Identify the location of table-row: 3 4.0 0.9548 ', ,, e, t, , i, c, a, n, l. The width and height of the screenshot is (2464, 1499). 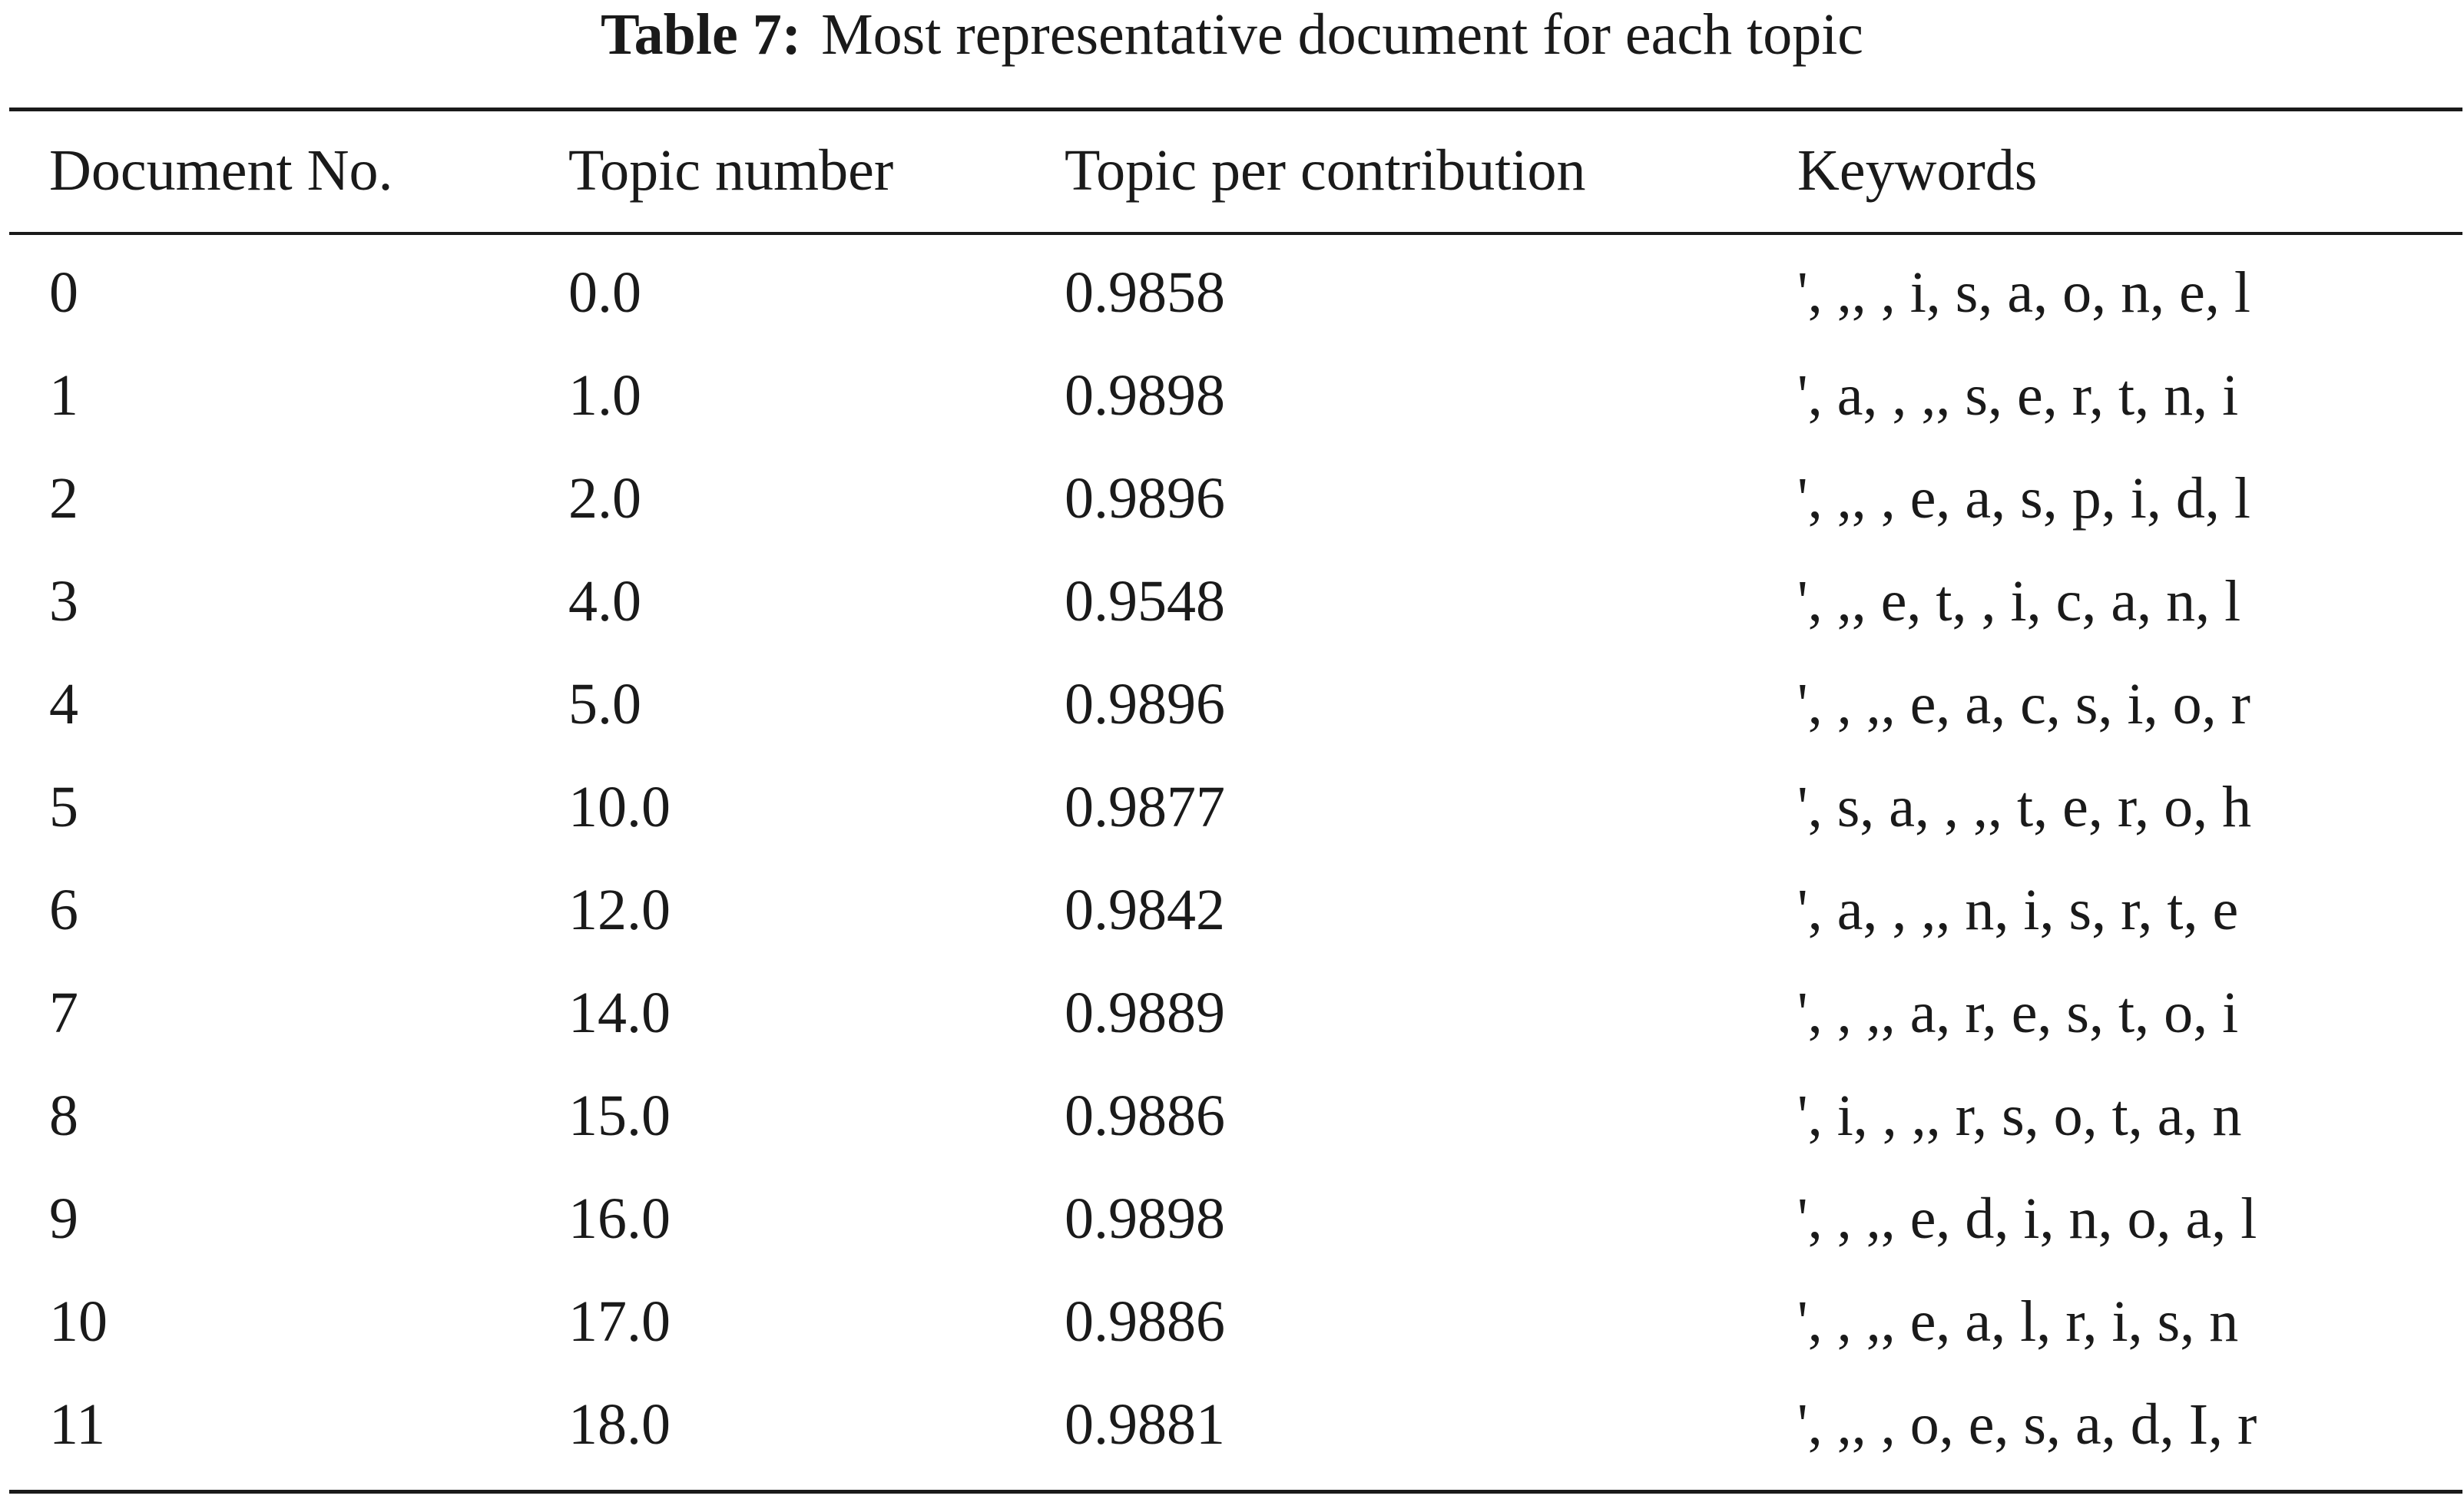
(1232, 602).